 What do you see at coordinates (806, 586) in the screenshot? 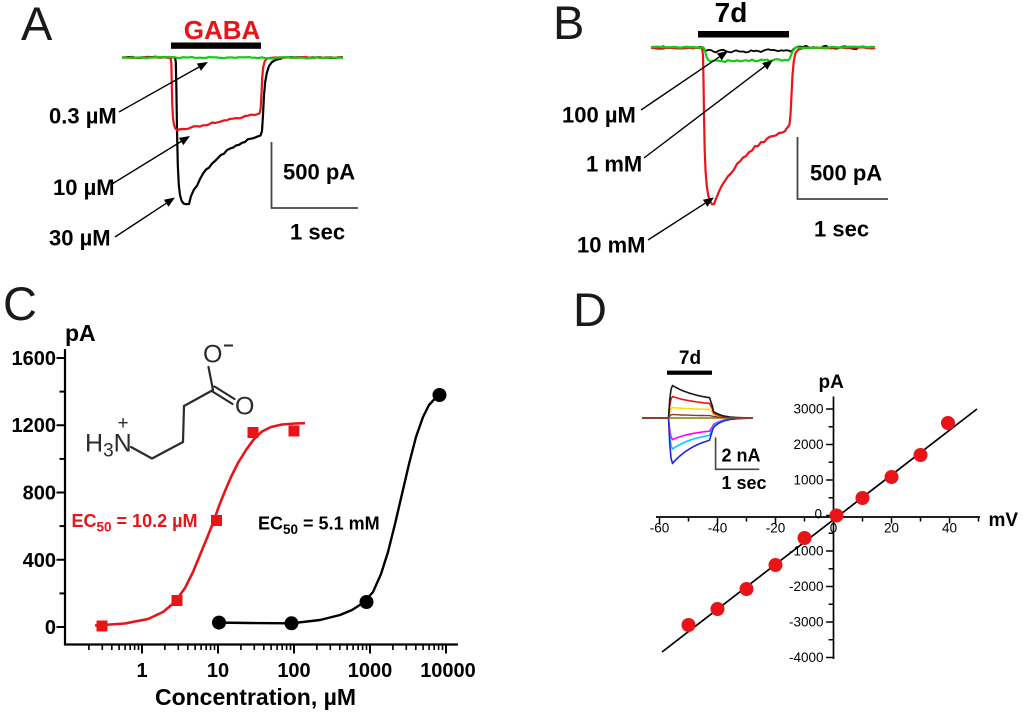
I see `svg-text: -2000` at bounding box center [806, 586].